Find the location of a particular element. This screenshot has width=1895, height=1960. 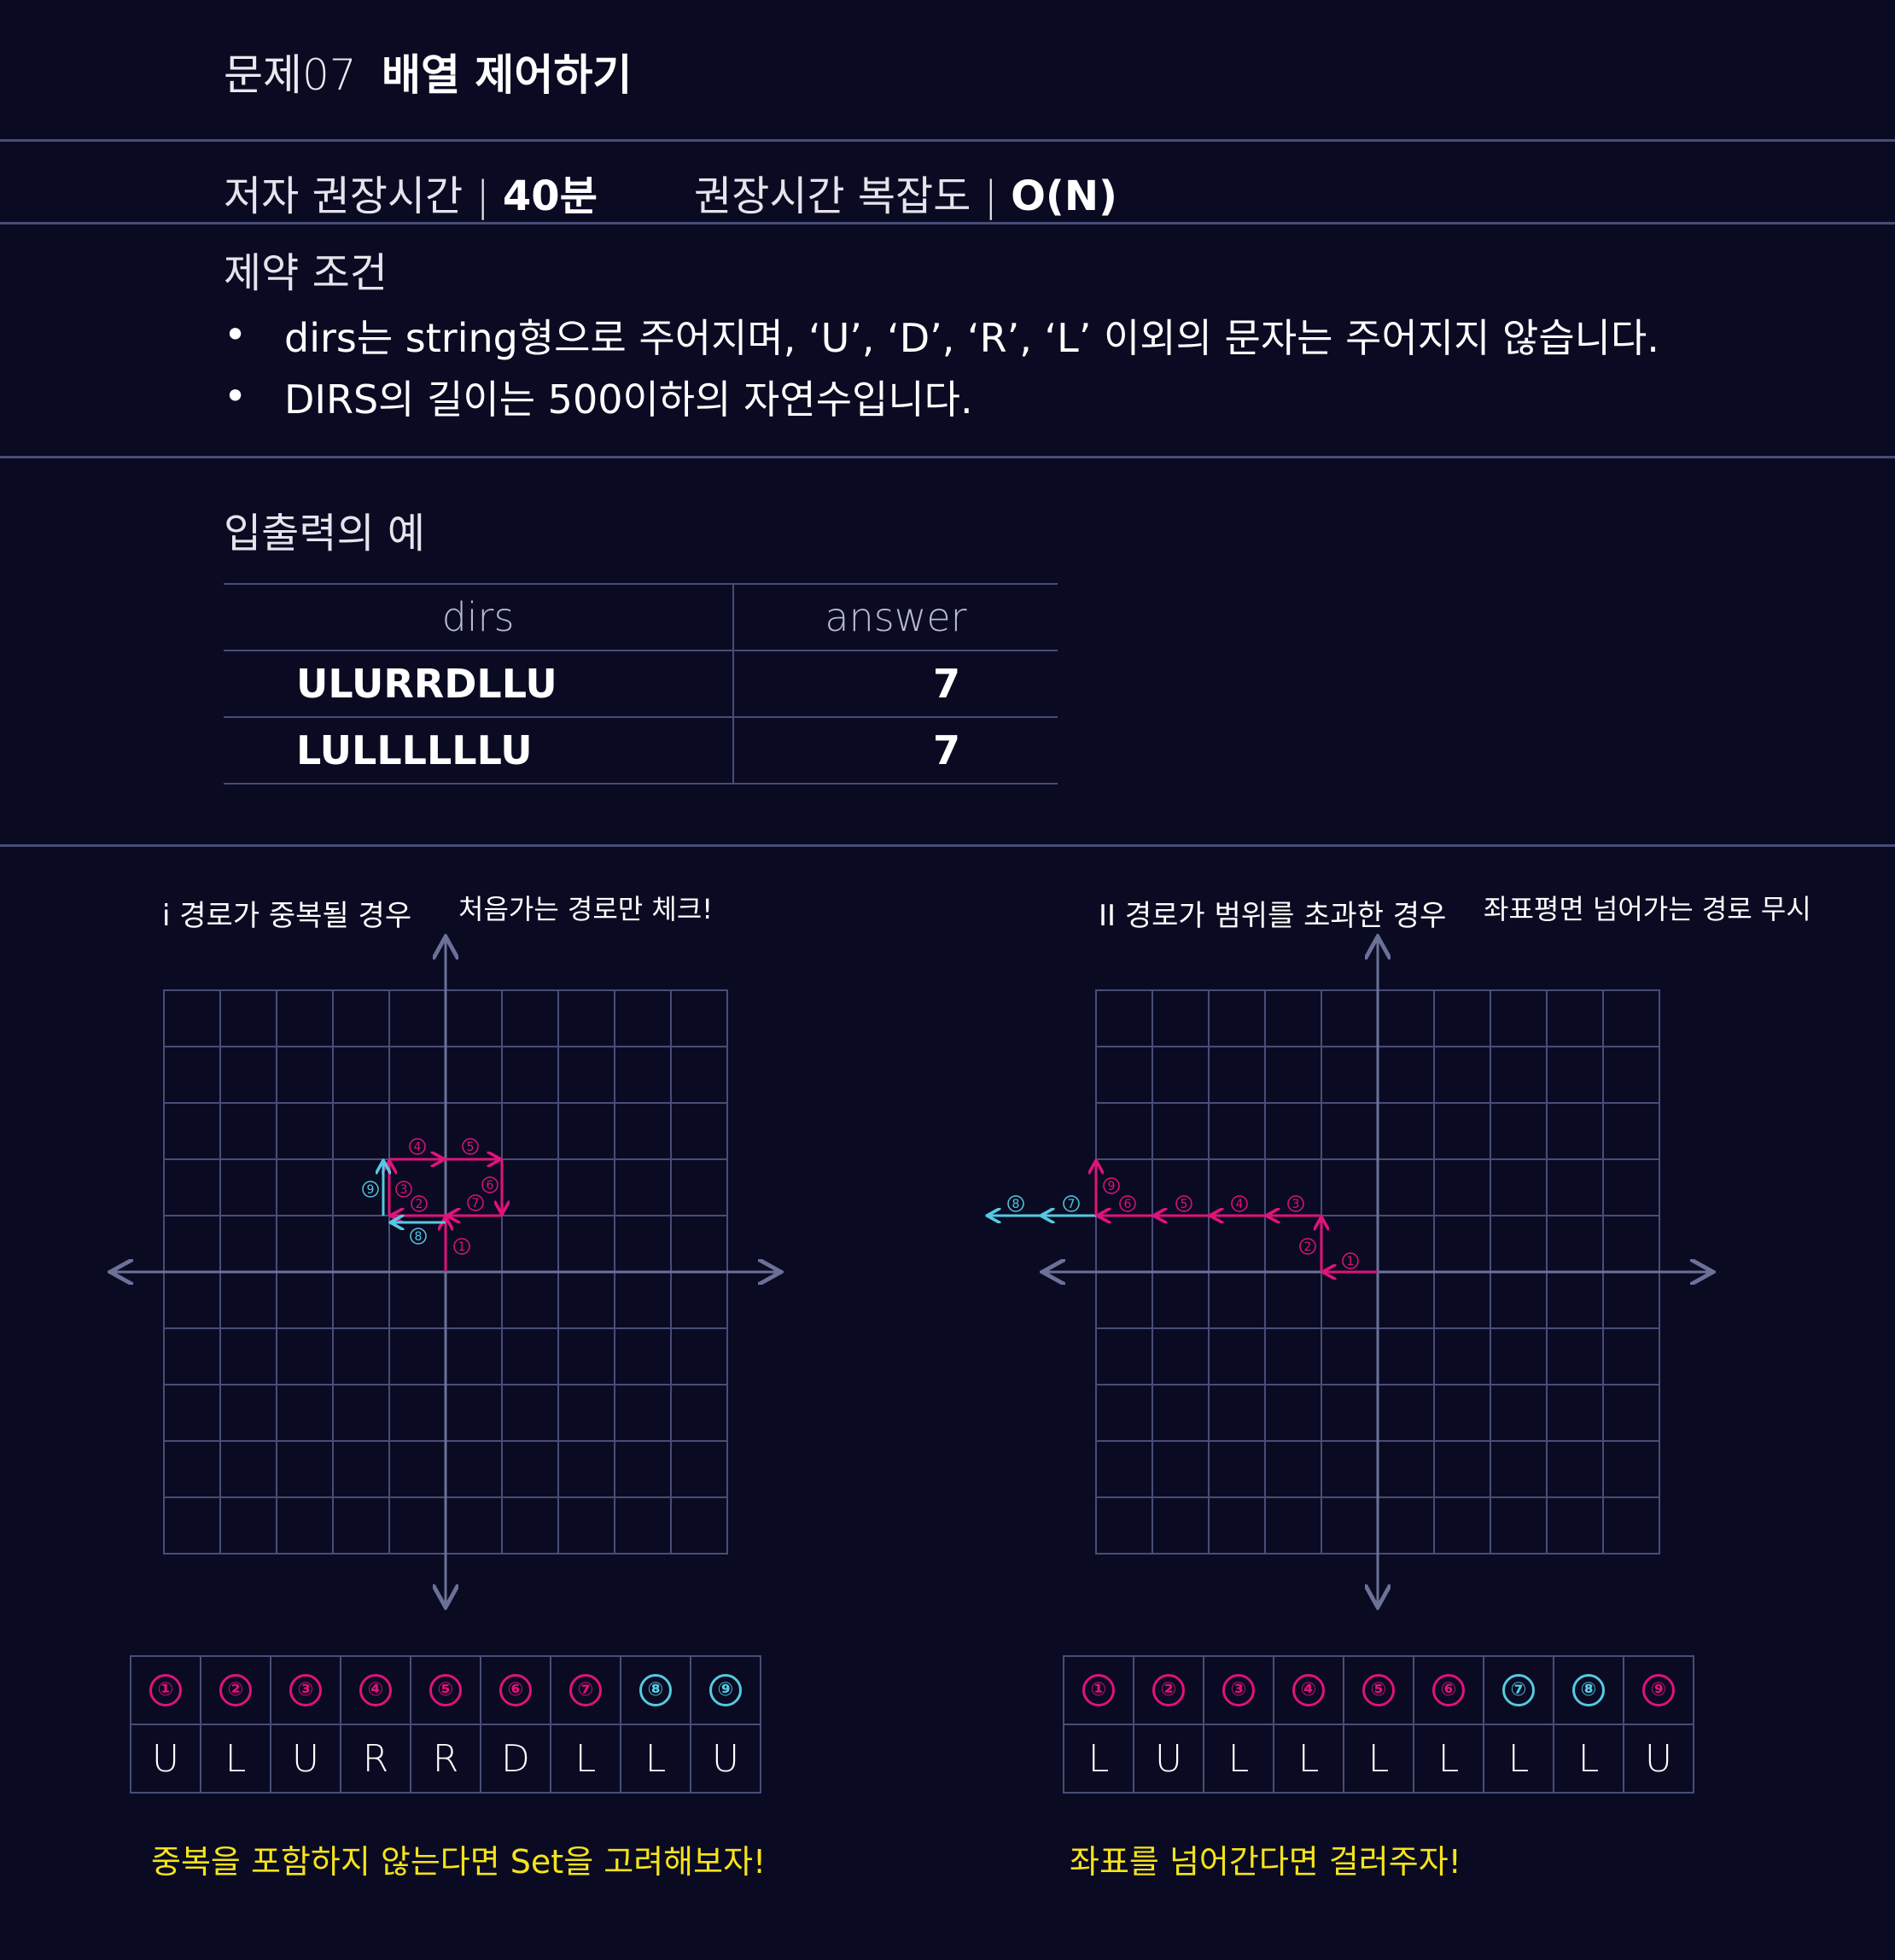

right-path is located at coordinates (1183, 1217).